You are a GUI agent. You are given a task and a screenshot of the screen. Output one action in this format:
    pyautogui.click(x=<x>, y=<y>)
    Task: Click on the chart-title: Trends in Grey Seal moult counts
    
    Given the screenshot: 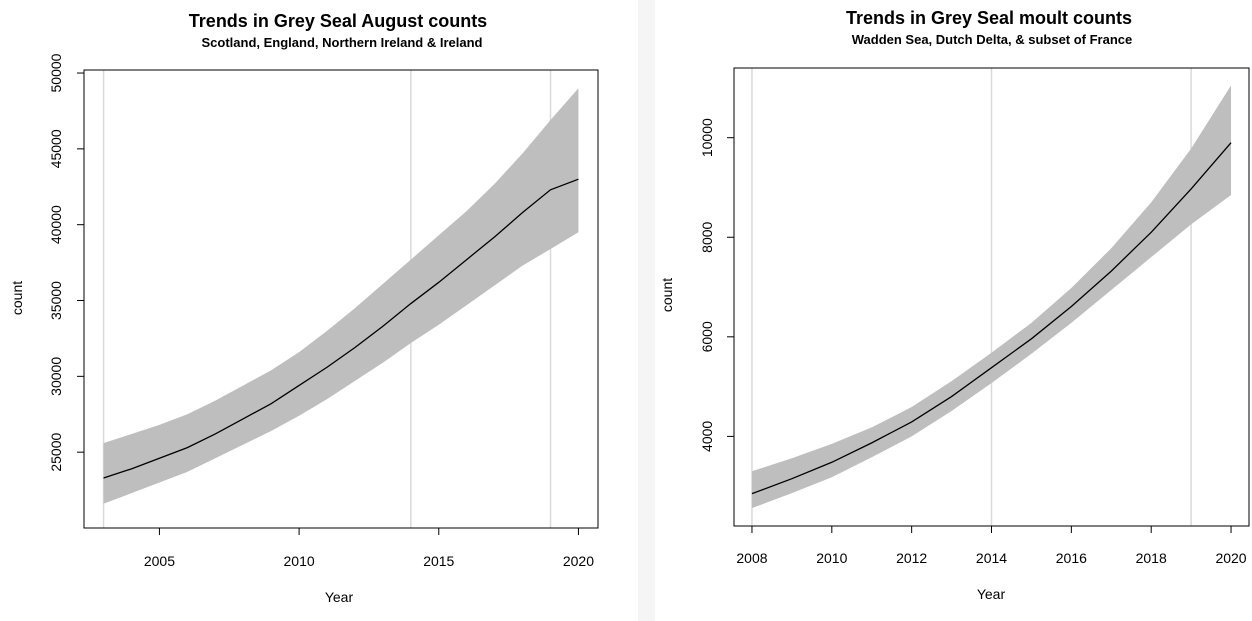 What is the action you would take?
    pyautogui.click(x=989, y=18)
    